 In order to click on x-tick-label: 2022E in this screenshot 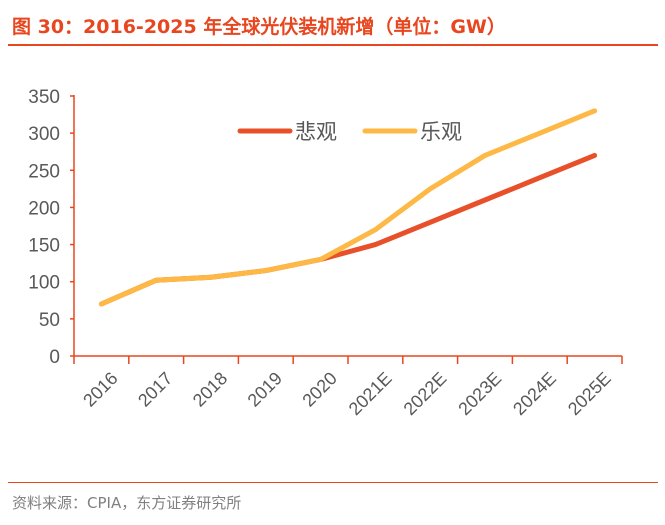, I will do `click(425, 393)`.